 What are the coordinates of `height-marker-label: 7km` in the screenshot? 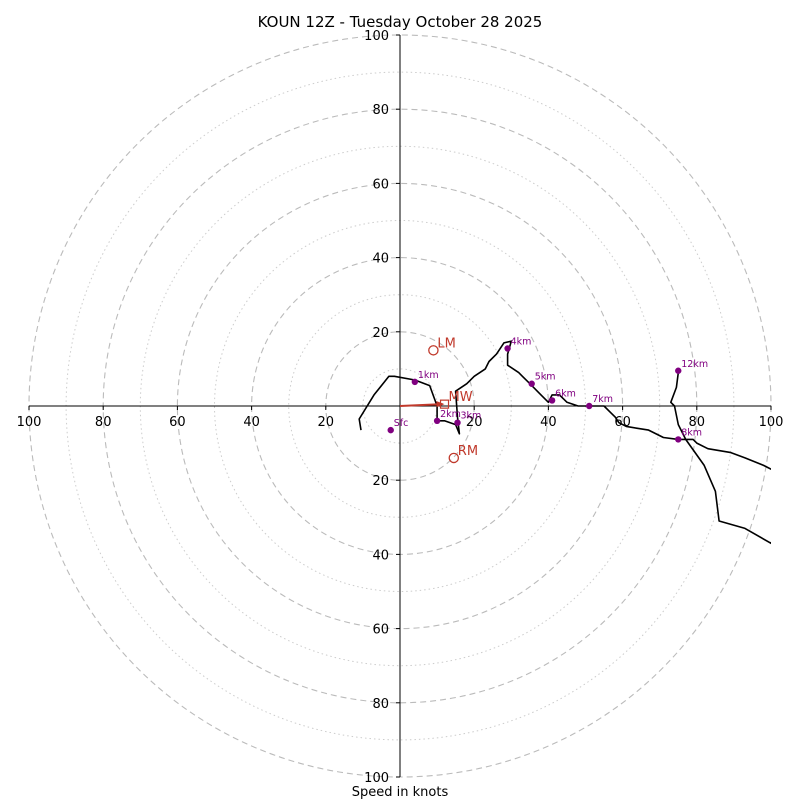 It's located at (602, 399).